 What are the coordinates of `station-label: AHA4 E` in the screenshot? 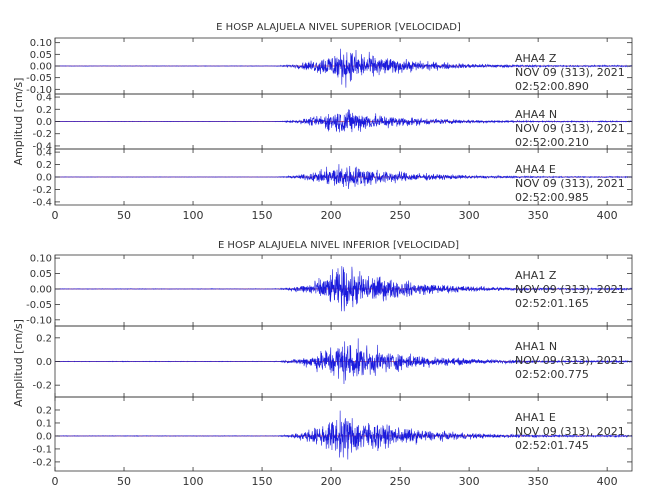 It's located at (535, 169).